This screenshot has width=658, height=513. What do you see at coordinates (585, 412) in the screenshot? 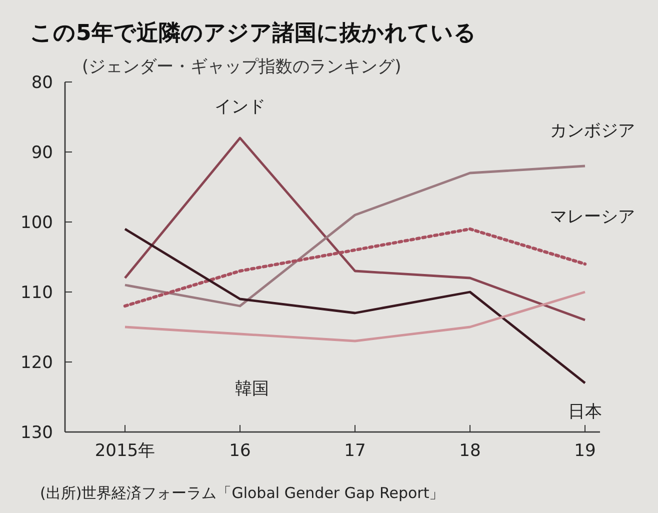
I see `series-label: 日本` at bounding box center [585, 412].